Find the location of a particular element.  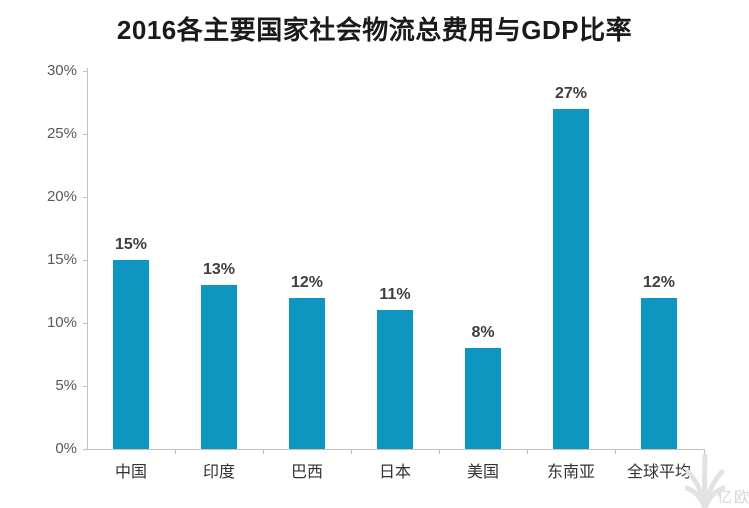

x-axis-category-label: 日本 is located at coordinates (394, 472).